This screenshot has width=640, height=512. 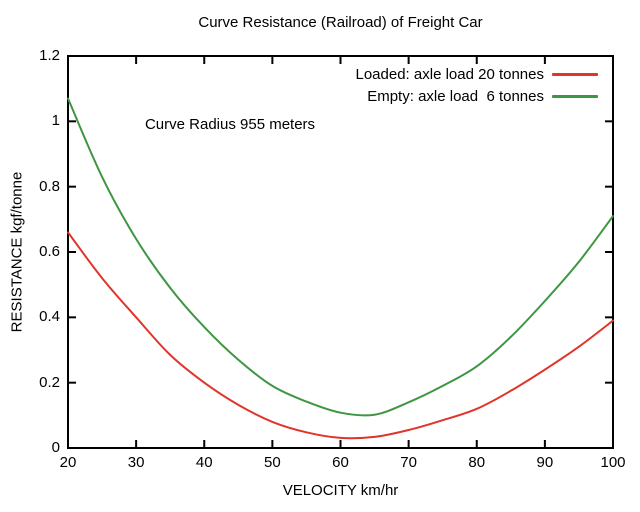 I want to click on y-tick-label: 0, so click(x=55, y=447).